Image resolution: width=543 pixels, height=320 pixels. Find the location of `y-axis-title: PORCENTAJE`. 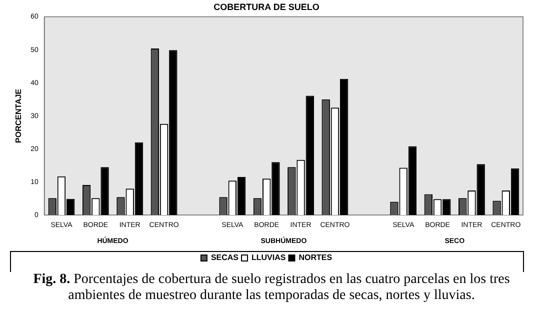

y-axis-title: PORCENTAJE is located at coordinates (19, 115).